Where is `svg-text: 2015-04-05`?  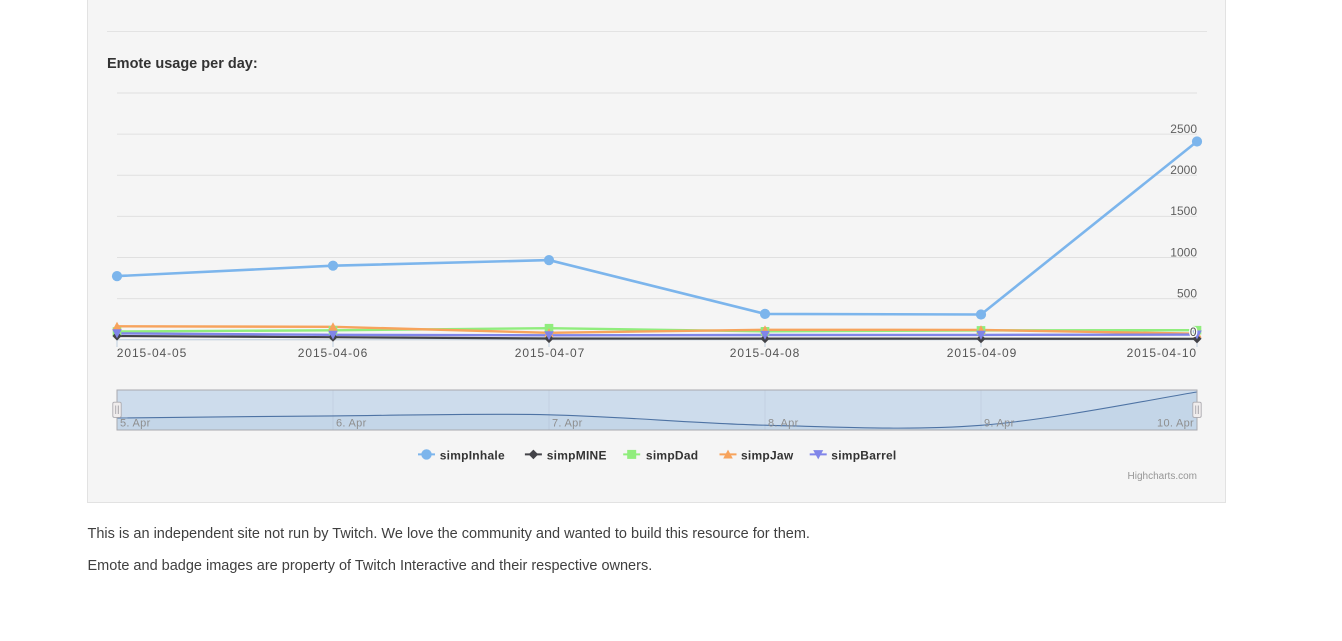 svg-text: 2015-04-05 is located at coordinates (152, 353).